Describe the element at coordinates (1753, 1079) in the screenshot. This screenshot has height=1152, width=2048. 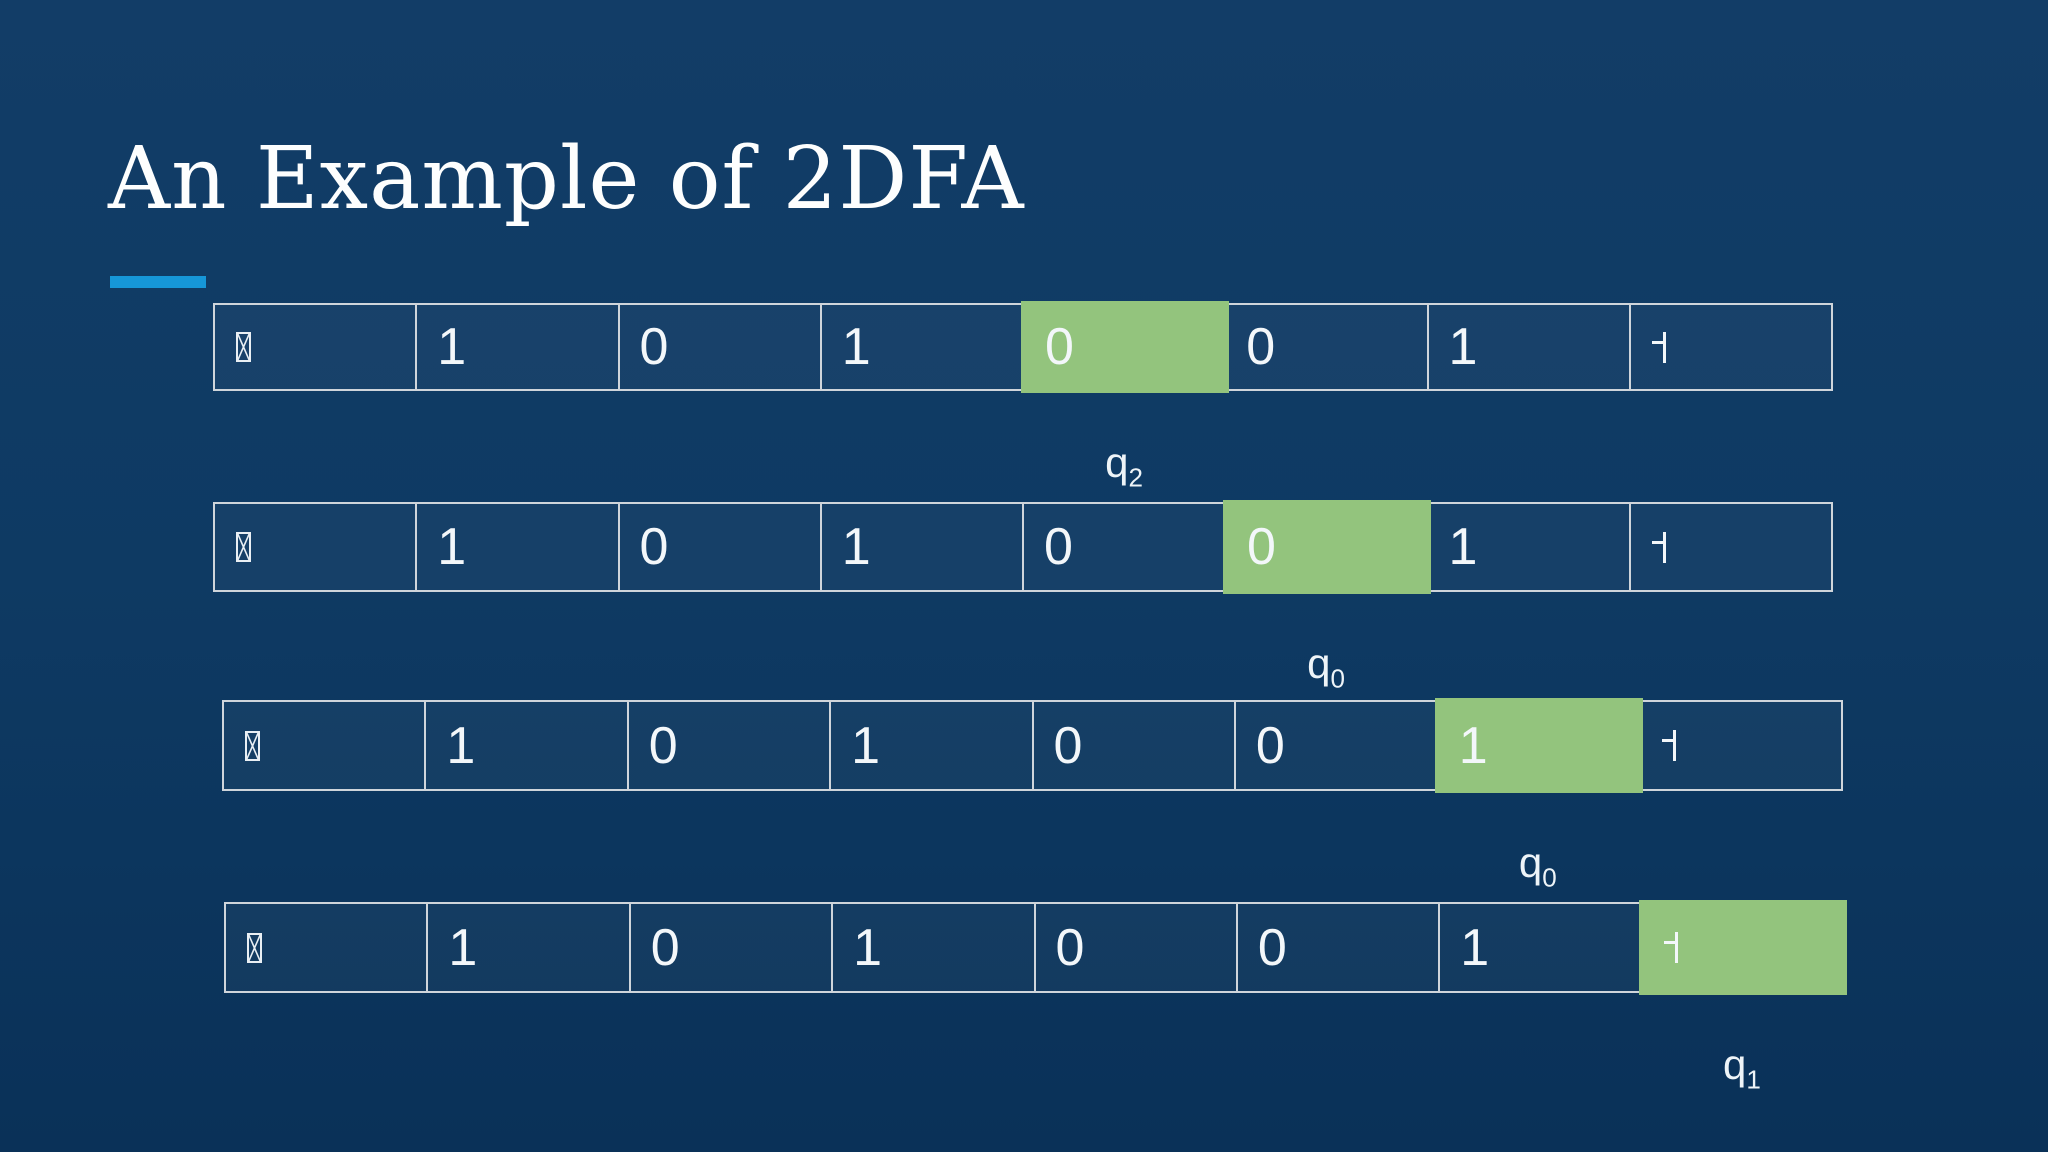
I see `state-subscript: 1` at that location.